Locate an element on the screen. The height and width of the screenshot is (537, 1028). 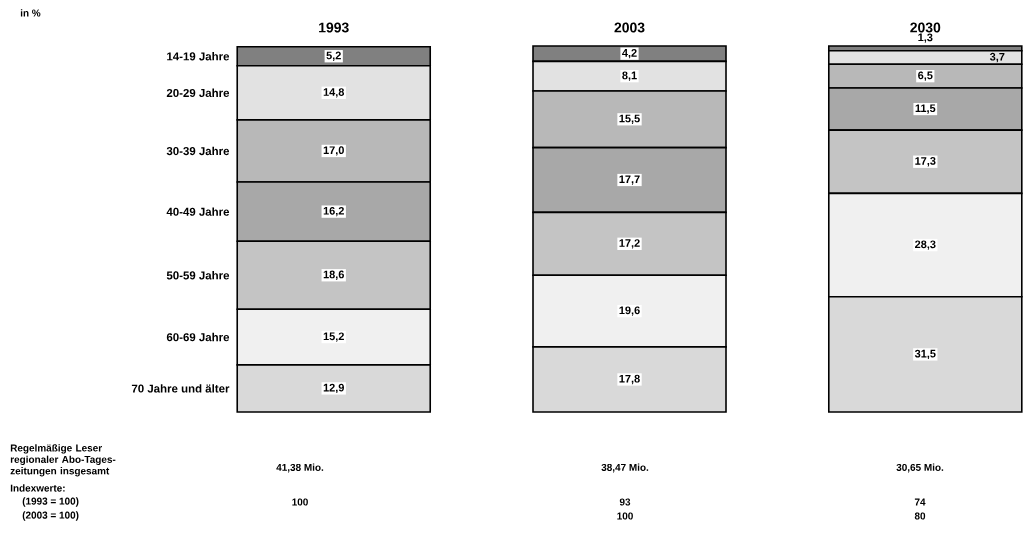
text: 80 is located at coordinates (920, 516).